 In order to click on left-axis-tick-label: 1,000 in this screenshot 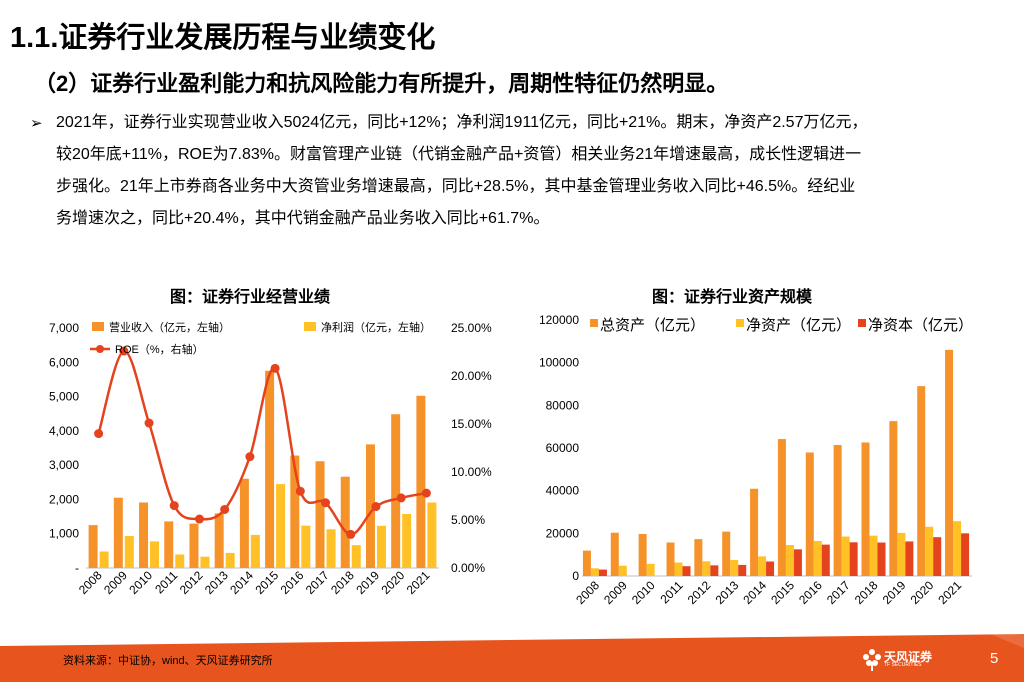, I will do `click(64, 534)`.